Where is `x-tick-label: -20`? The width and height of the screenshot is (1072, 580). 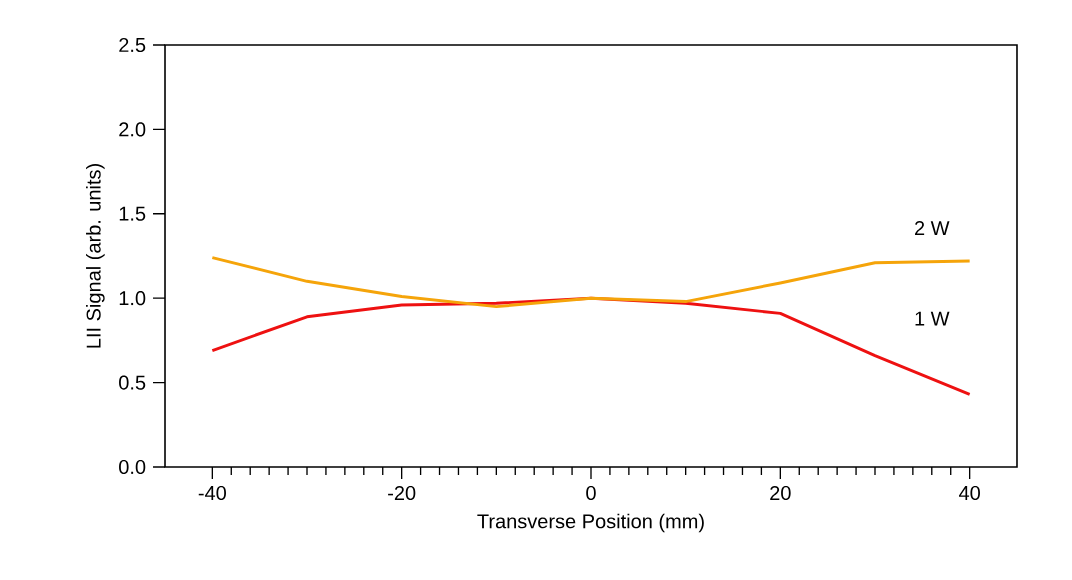 x-tick-label: -20 is located at coordinates (402, 493).